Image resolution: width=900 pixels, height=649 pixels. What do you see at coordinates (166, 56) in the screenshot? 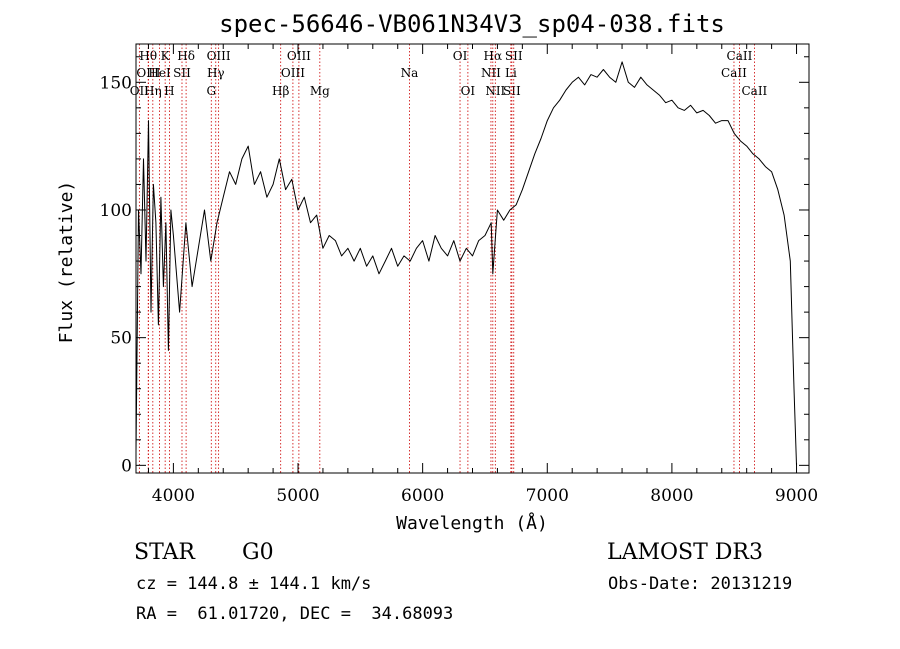
I see `line-marker-label: K` at bounding box center [166, 56].